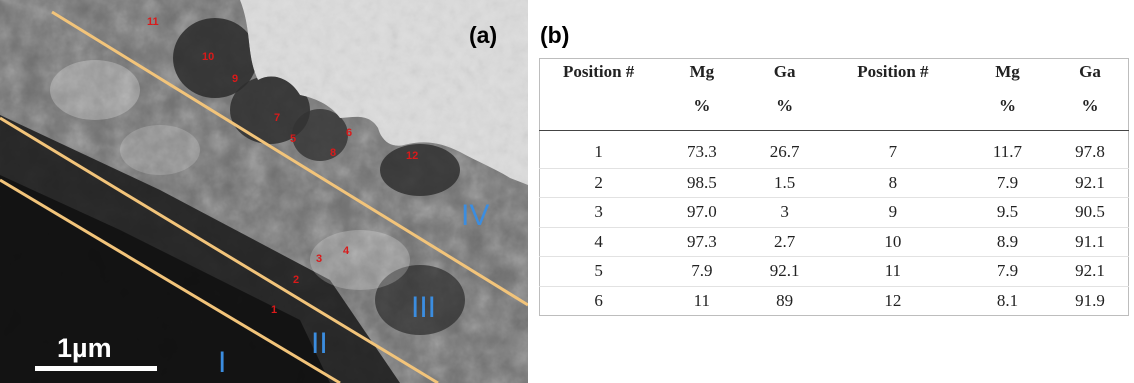 The image size is (1134, 383). Describe the element at coordinates (277, 118) in the screenshot. I see `point-label: 7` at that location.